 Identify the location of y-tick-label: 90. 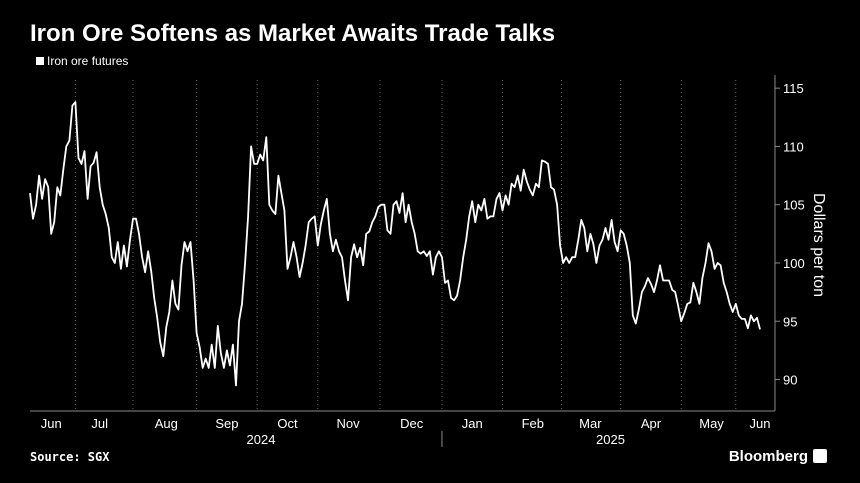
(790, 380).